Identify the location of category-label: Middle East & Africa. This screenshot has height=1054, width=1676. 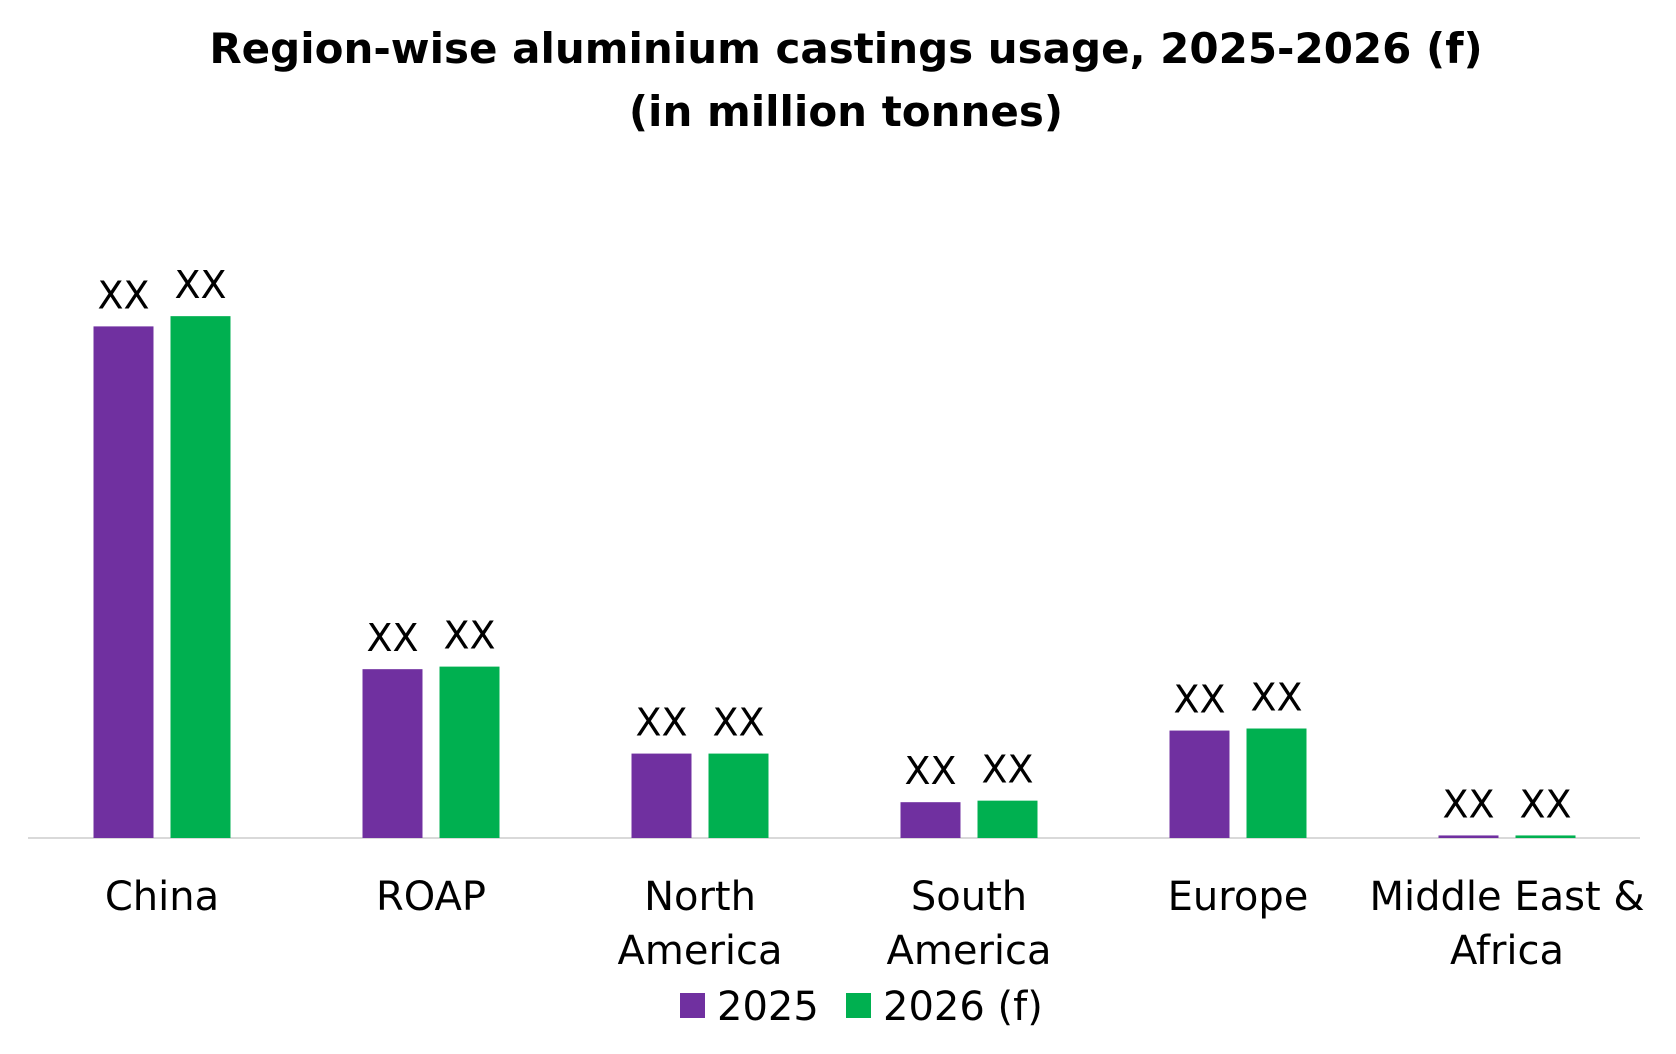
(1506, 924).